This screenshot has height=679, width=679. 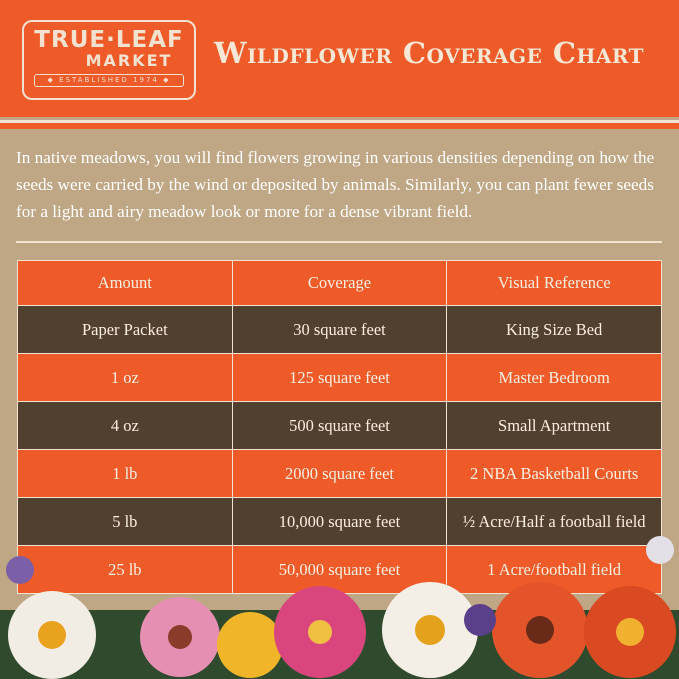 What do you see at coordinates (554, 473) in the screenshot?
I see `cell-reference: 2 NBA Basketball Courts` at bounding box center [554, 473].